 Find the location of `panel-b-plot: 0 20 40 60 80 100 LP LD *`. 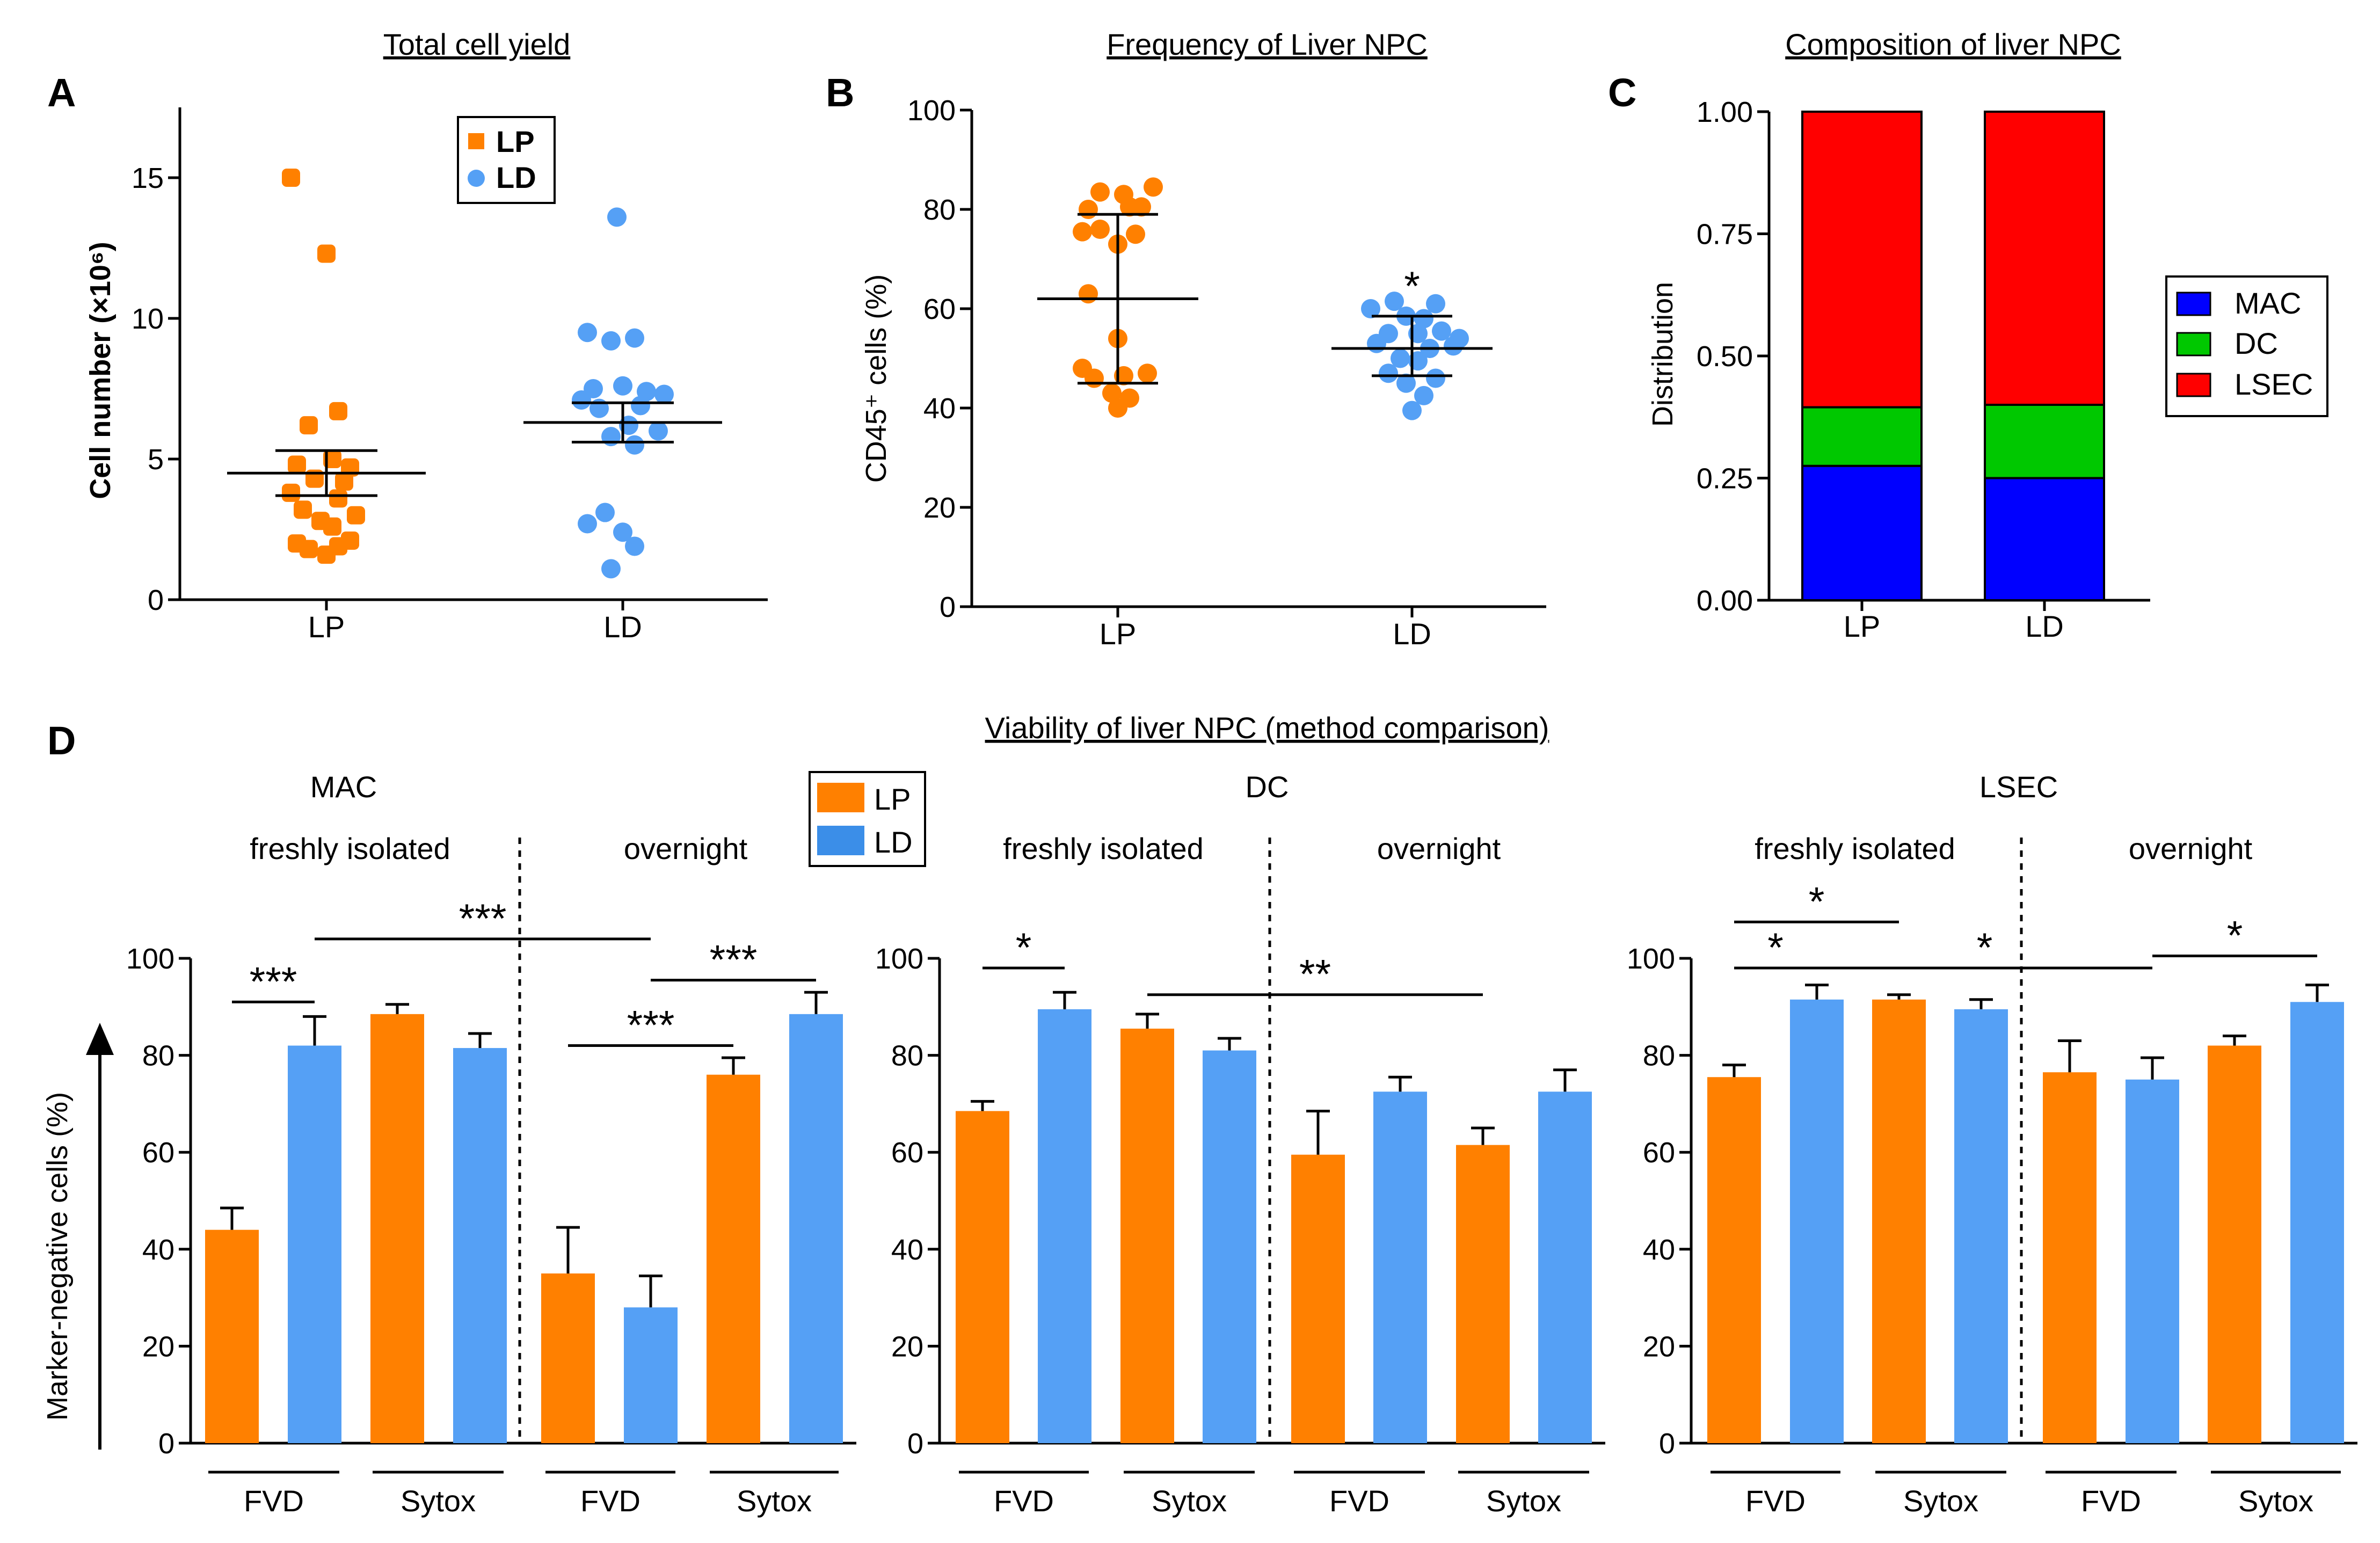

panel-b-plot: 0 20 40 60 80 100 LP LD * is located at coordinates (1226, 372).